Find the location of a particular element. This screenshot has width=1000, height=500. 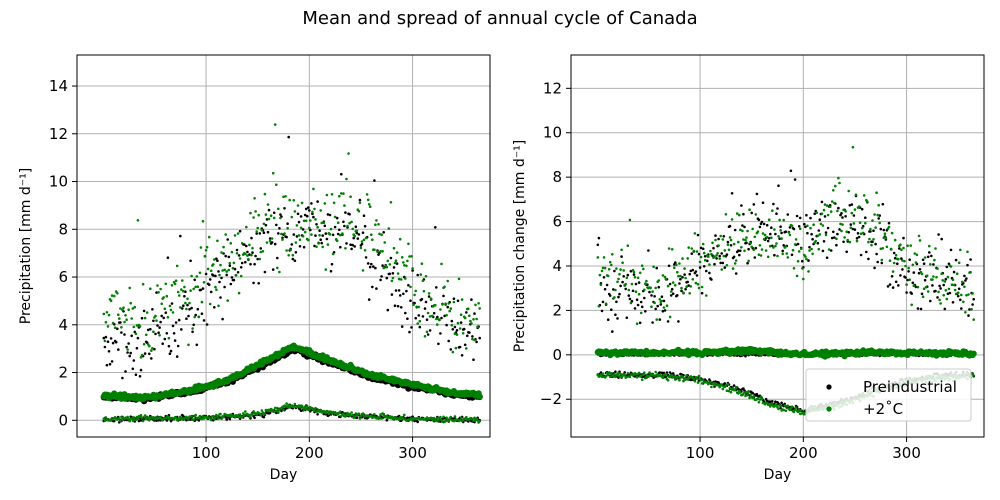

left-ytick-label: 4 is located at coordinates (63, 325).